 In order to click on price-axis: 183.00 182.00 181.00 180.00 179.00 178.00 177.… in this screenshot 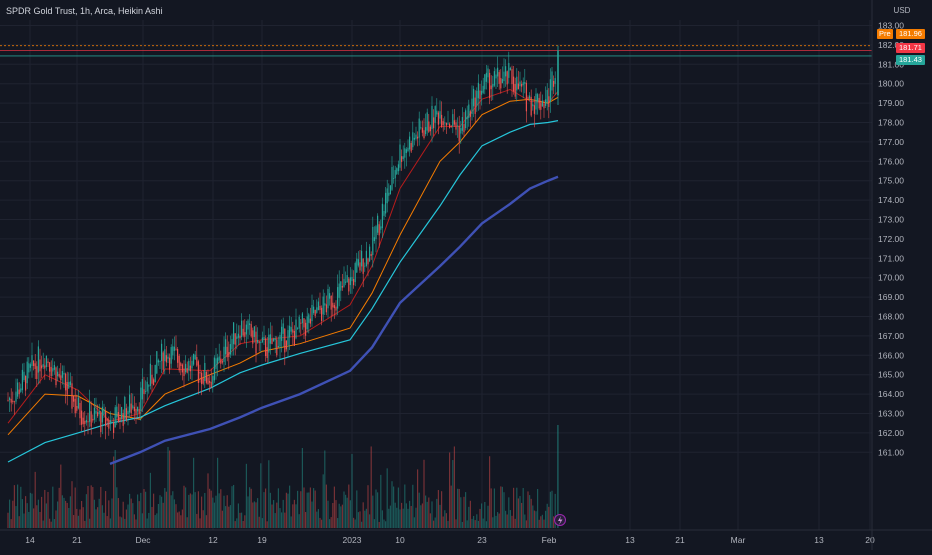, I will do `click(891, 239)`.